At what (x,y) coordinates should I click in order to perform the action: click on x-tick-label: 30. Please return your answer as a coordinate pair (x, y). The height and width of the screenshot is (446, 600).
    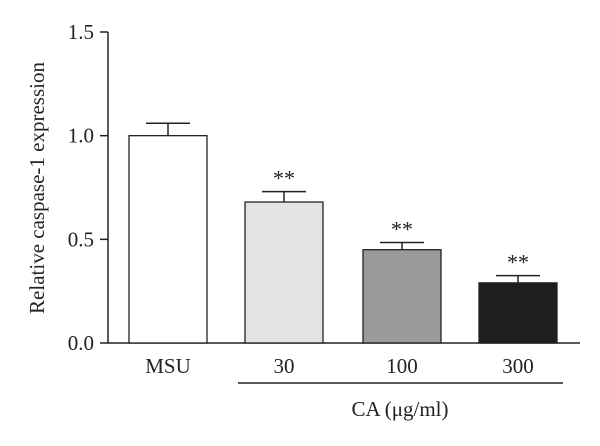
    Looking at the image, I should click on (284, 366).